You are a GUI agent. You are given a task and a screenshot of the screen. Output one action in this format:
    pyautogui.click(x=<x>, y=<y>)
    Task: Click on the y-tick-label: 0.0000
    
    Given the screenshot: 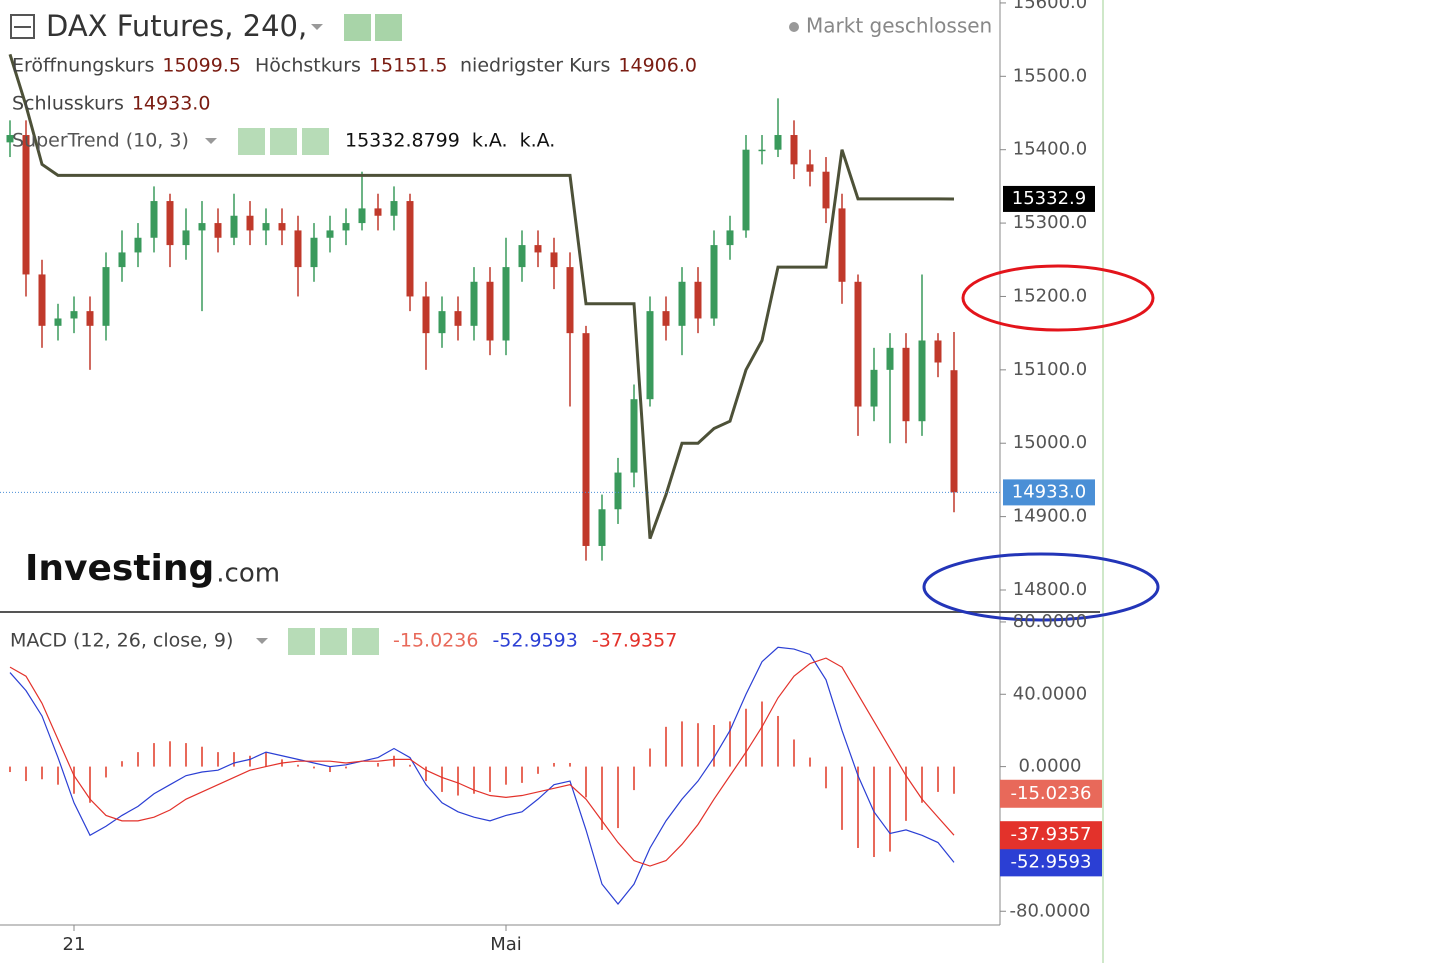 What is the action you would take?
    pyautogui.click(x=1050, y=766)
    